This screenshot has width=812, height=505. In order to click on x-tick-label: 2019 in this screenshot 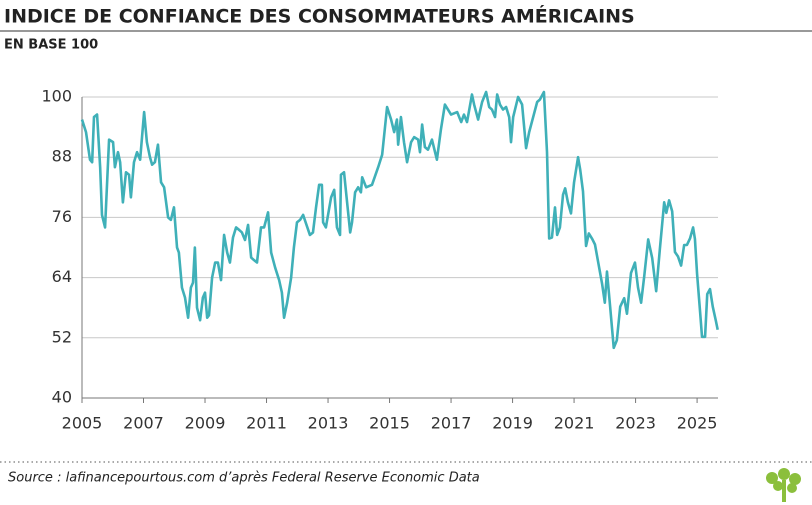, I will do `click(512, 423)`.